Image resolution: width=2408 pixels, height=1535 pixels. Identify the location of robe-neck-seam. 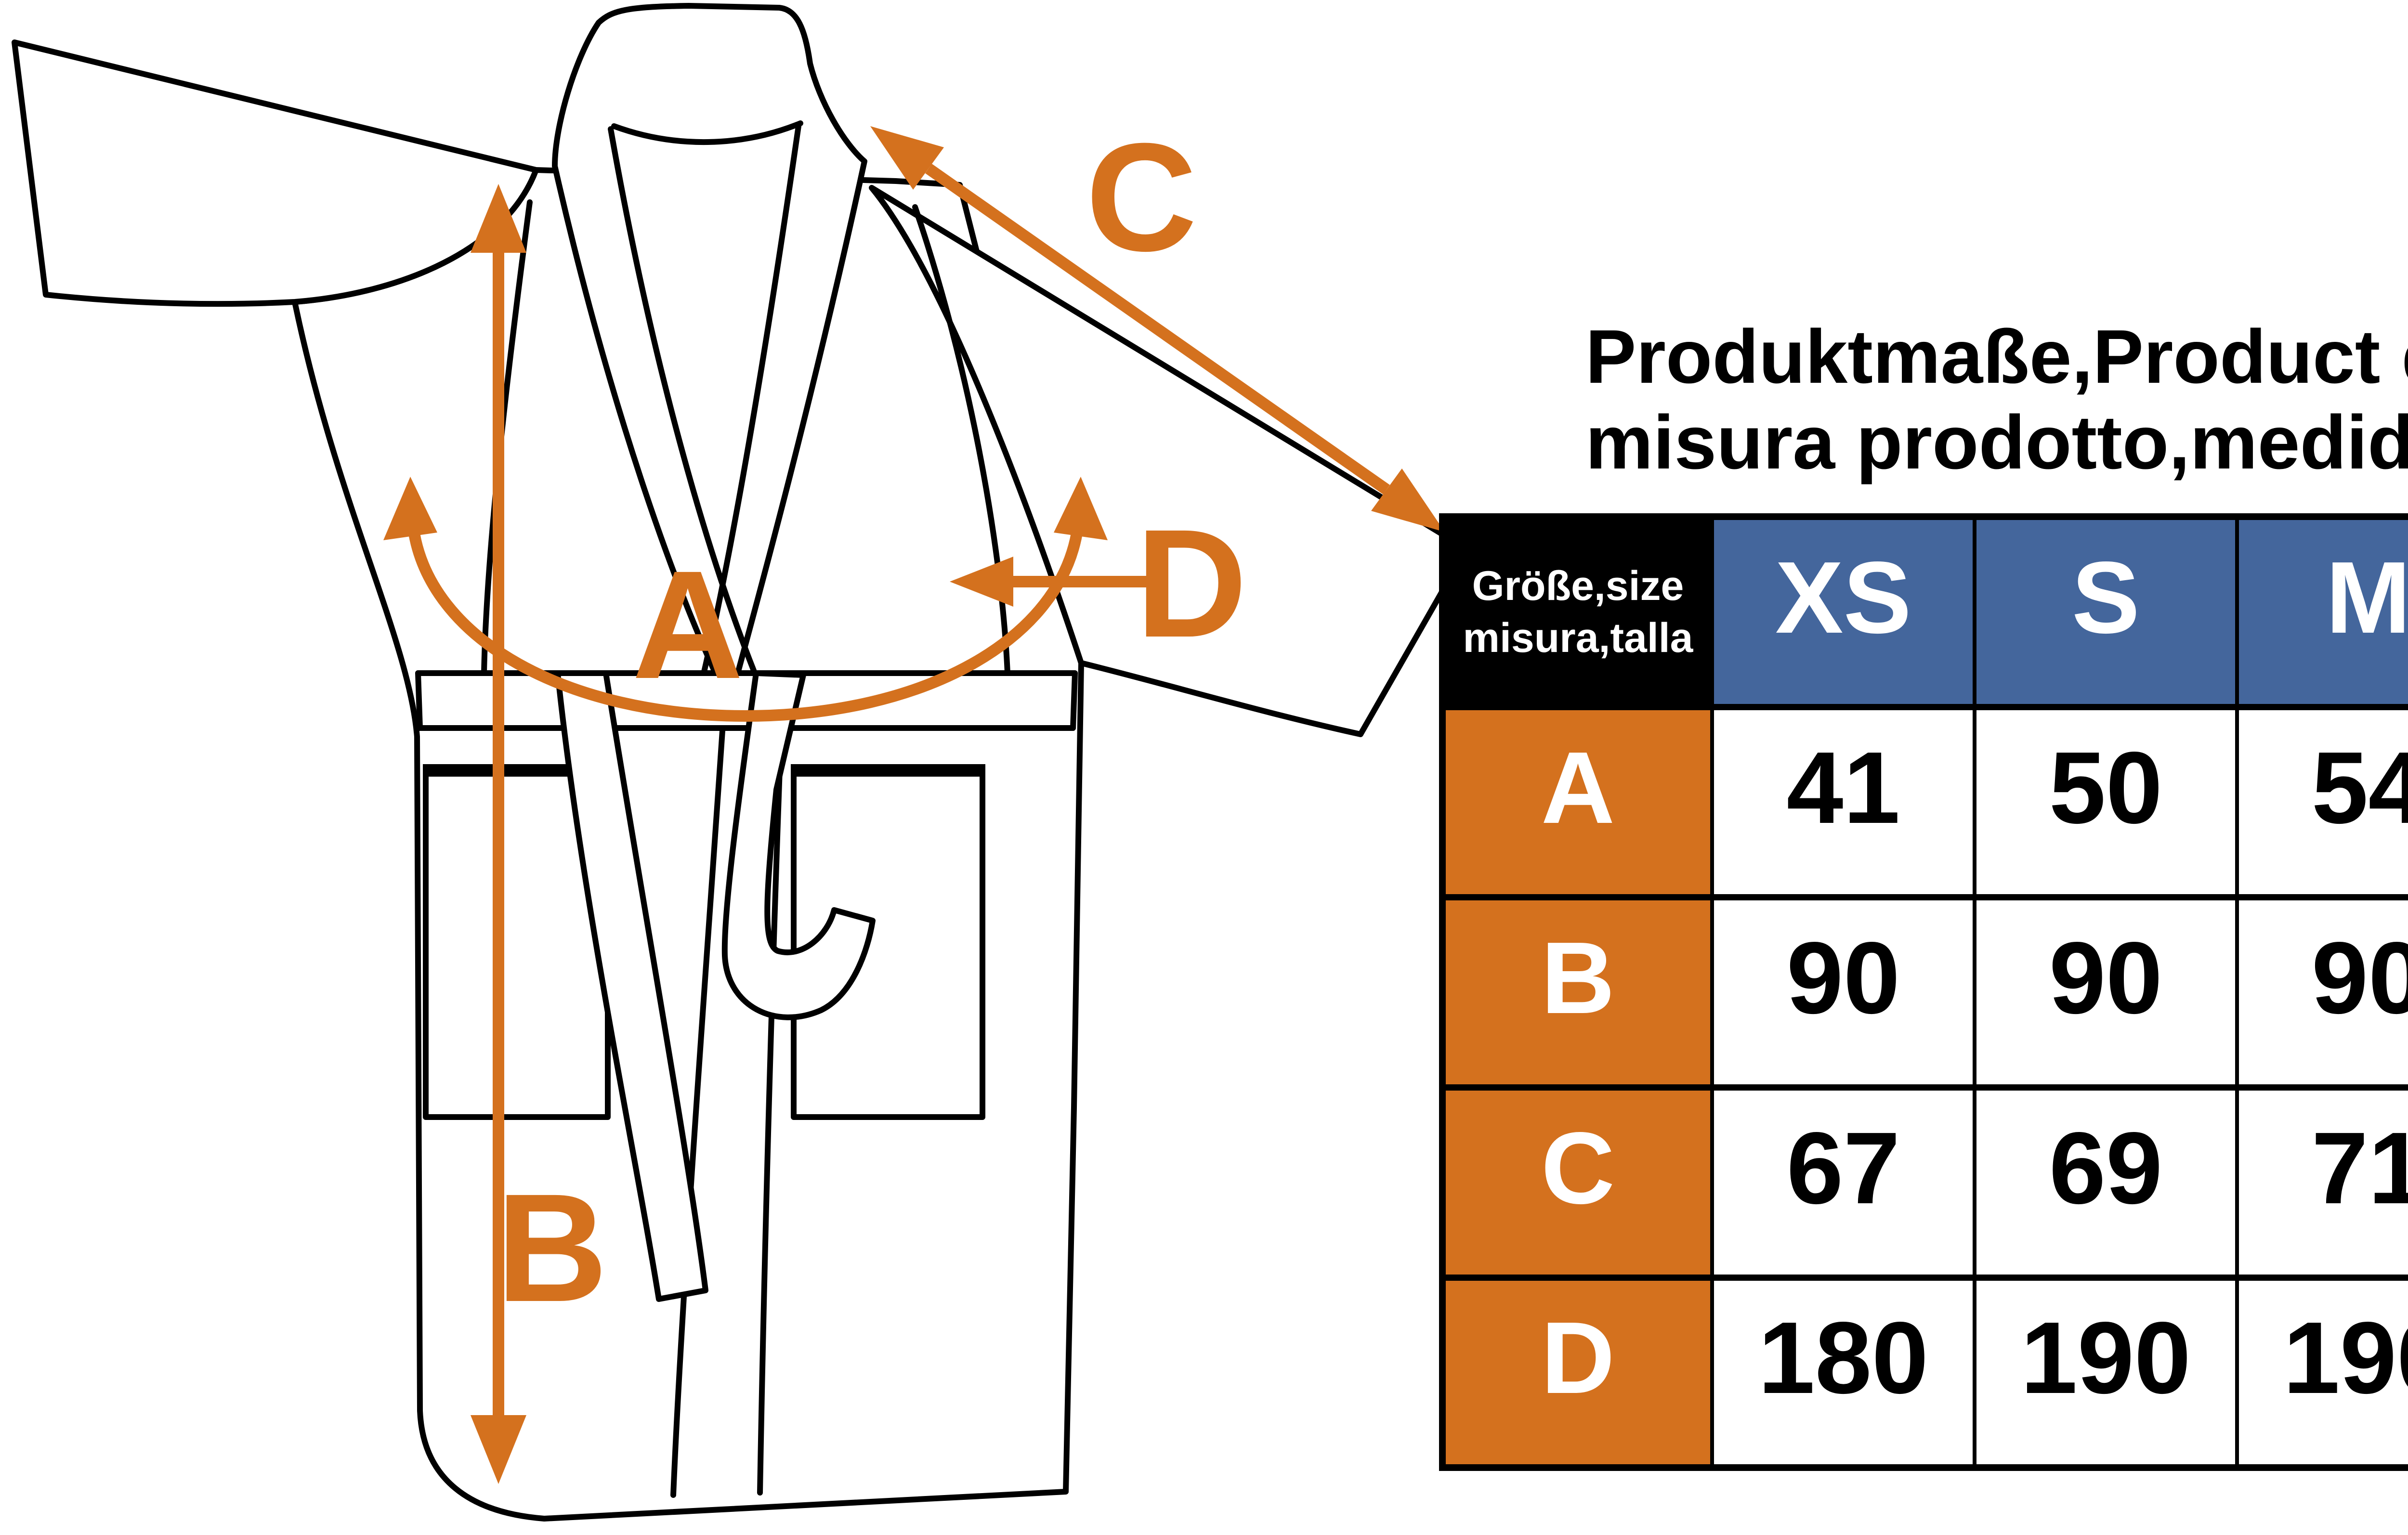
(707, 132).